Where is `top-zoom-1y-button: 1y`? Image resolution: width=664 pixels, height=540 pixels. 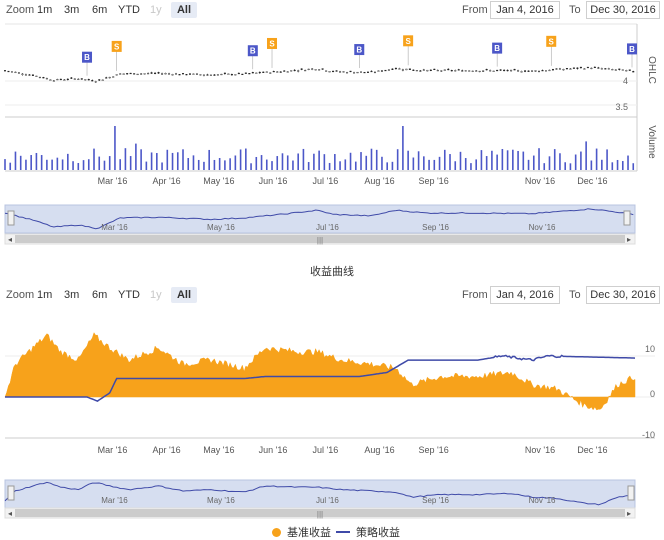 top-zoom-1y-button: 1y is located at coordinates (156, 10).